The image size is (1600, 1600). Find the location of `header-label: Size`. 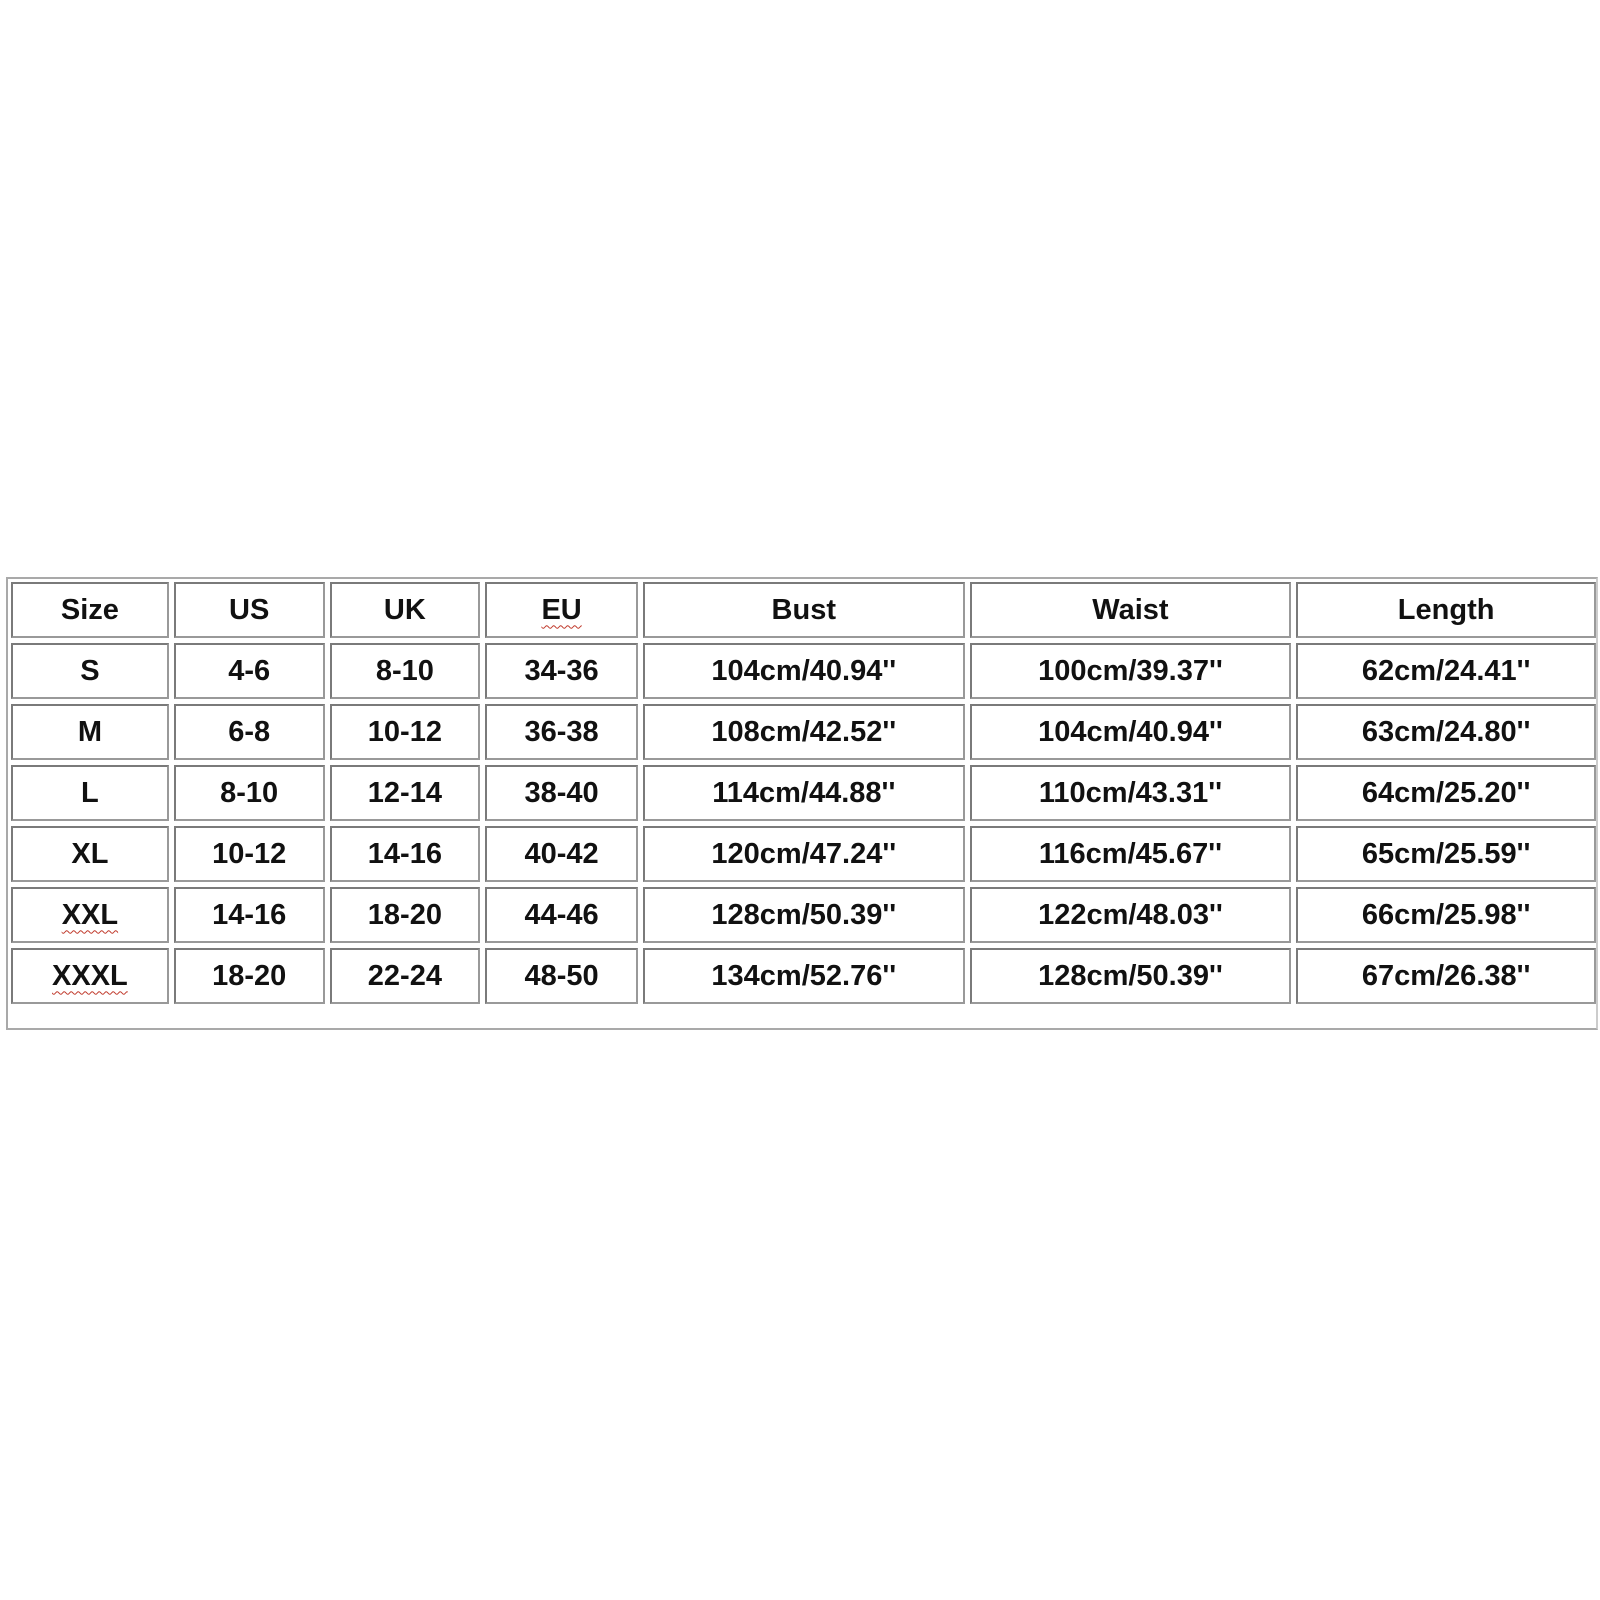

header-label: Size is located at coordinates (89, 609).